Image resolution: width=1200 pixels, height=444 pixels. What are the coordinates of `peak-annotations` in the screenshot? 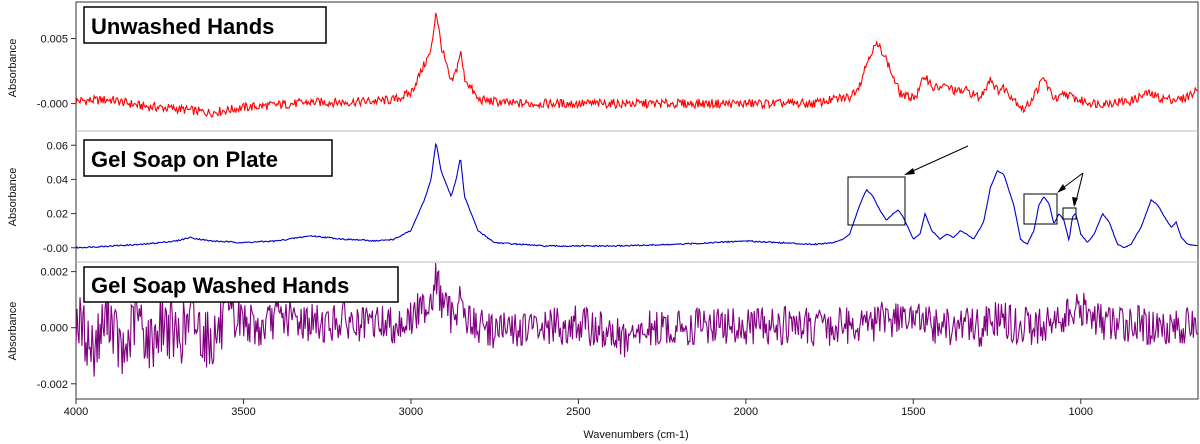 It's located at (965, 185).